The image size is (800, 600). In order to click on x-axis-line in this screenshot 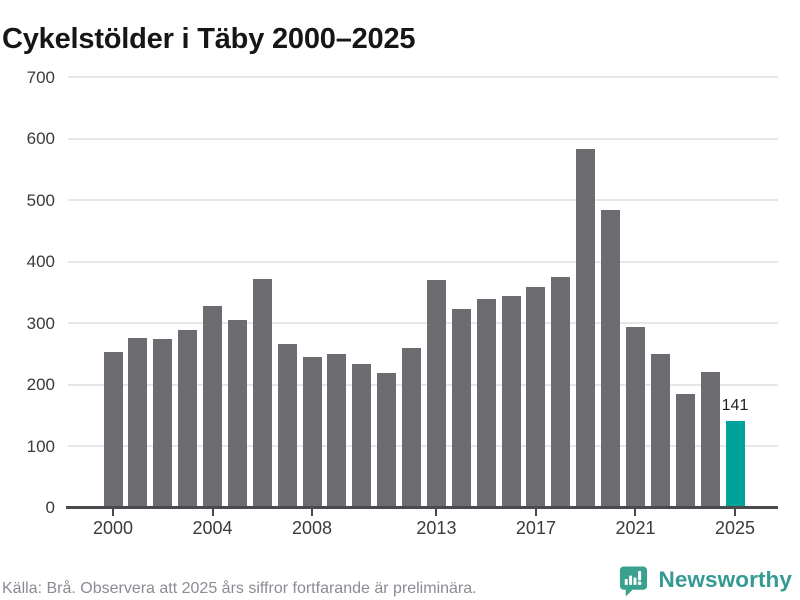, I will do `click(422, 507)`.